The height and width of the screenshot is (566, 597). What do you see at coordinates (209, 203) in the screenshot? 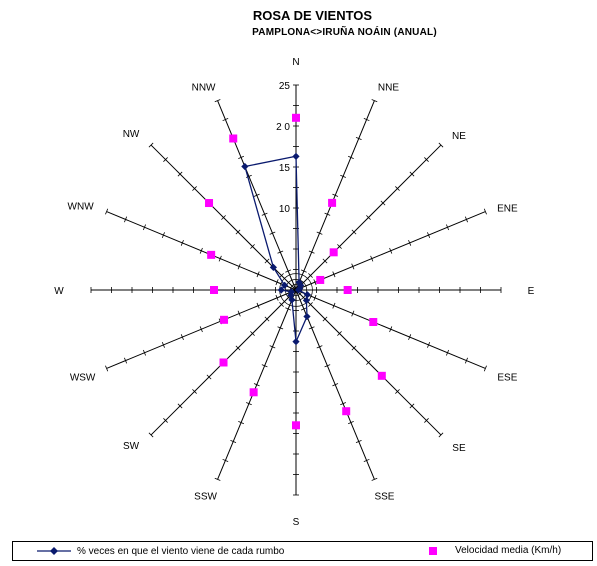
I see `speed-point-nw` at bounding box center [209, 203].